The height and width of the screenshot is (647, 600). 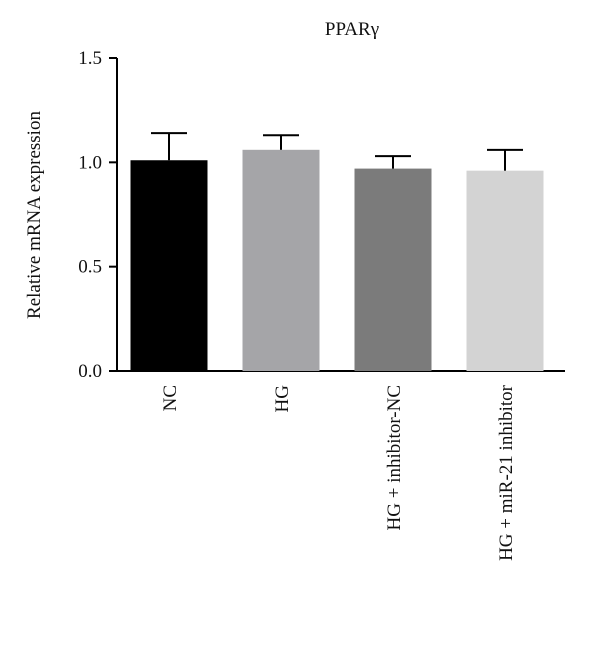 What do you see at coordinates (394, 457) in the screenshot?
I see `x-tick-label: HG + inhibitor-NC` at bounding box center [394, 457].